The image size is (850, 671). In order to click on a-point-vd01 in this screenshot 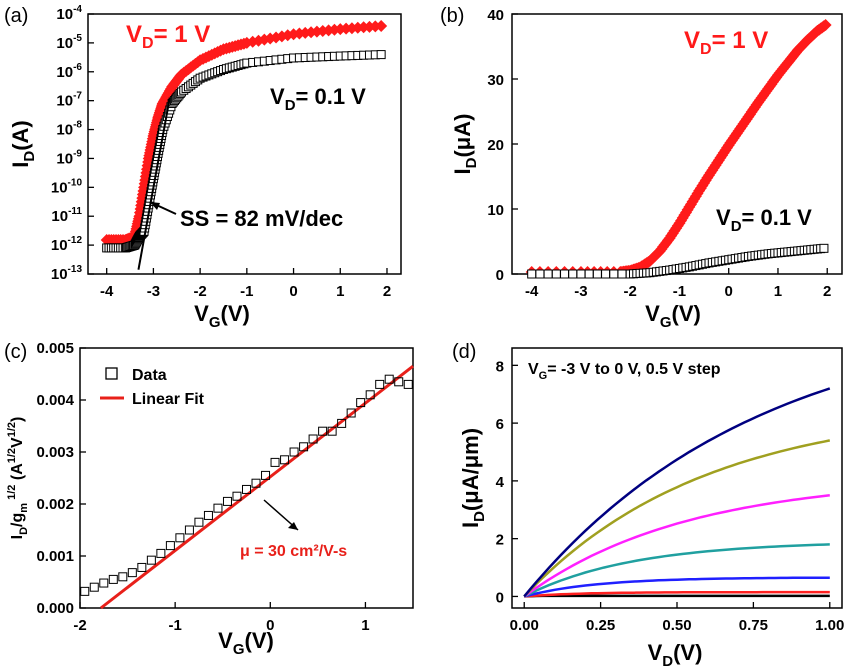, I will do `click(381, 55)`.